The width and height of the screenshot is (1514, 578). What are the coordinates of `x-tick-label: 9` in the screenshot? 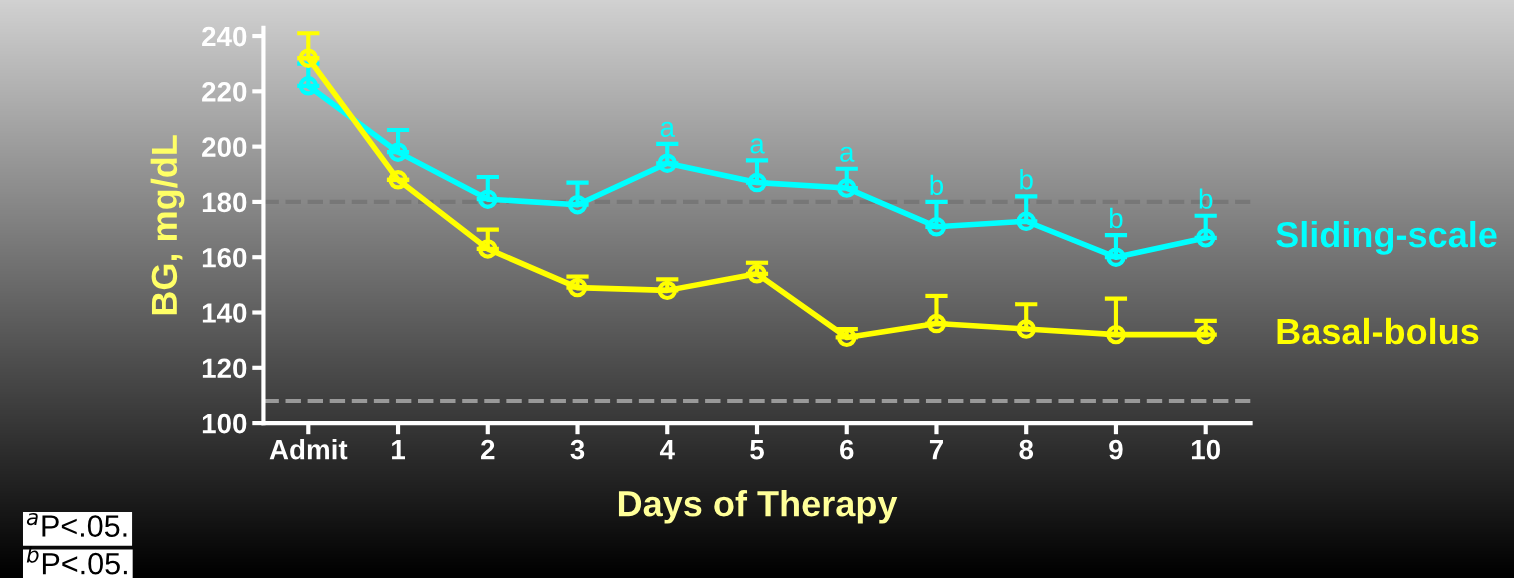 It's located at (1116, 449).